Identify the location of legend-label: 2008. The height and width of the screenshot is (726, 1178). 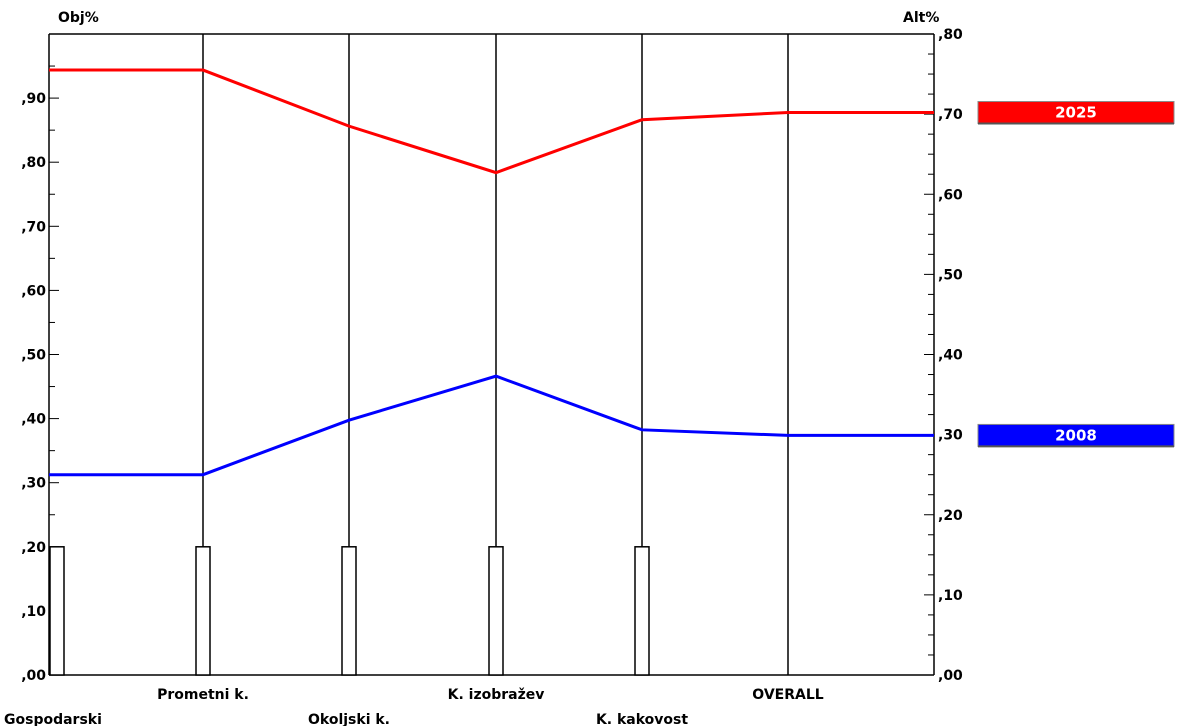
(1076, 435).